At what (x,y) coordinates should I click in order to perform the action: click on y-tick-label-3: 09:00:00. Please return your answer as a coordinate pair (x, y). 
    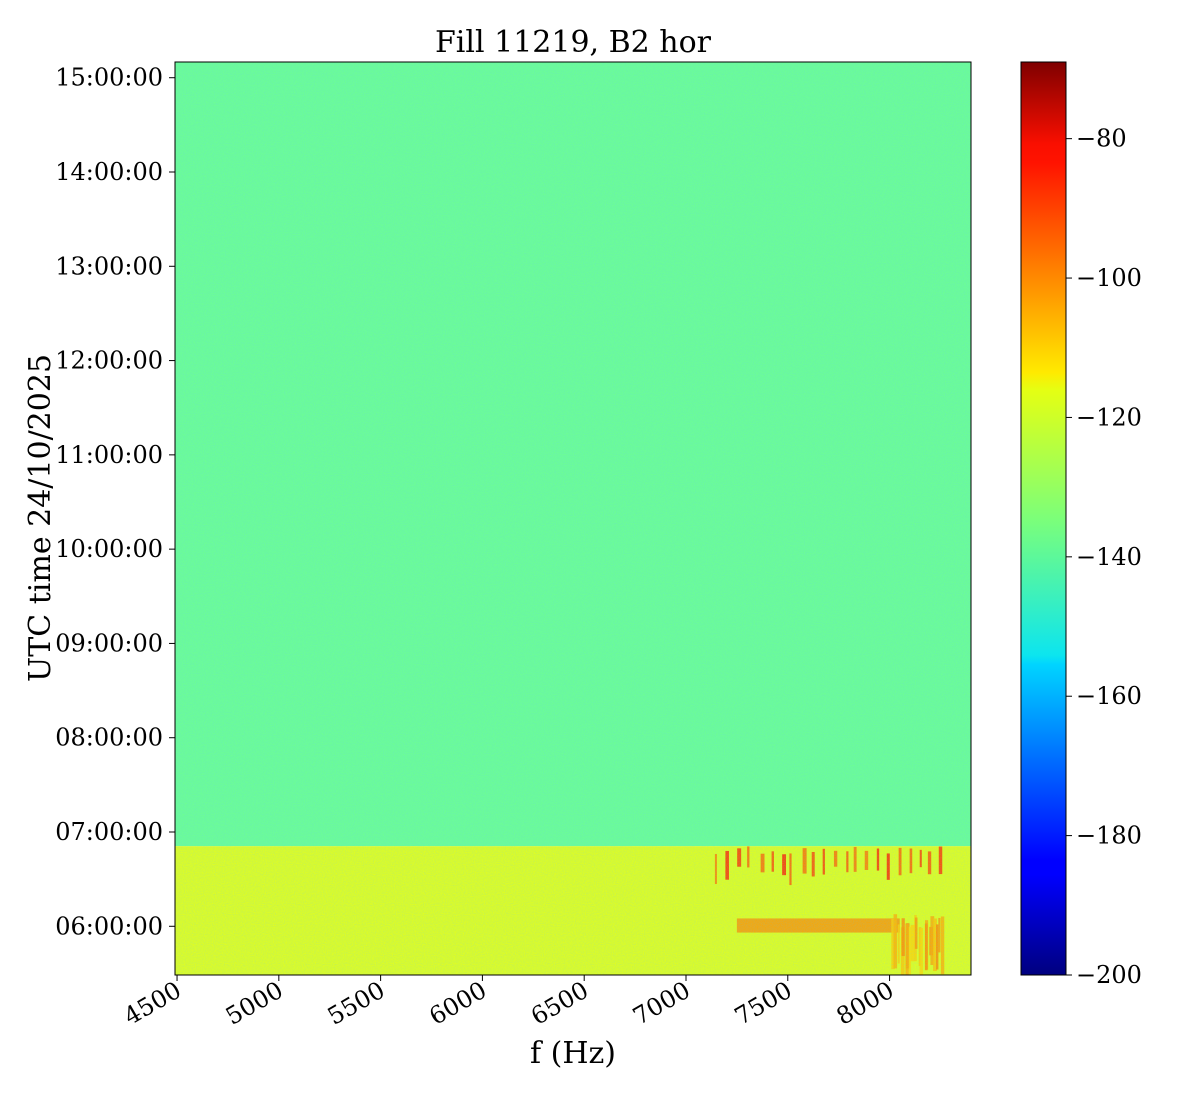
    Looking at the image, I should click on (109, 643).